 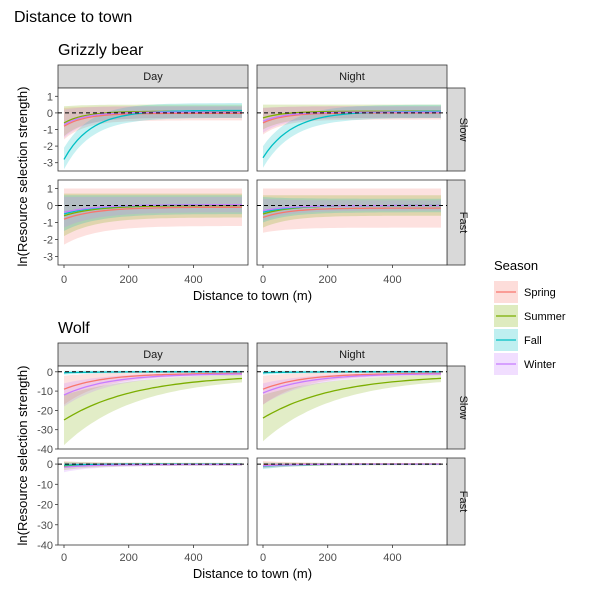 What do you see at coordinates (540, 293) in the screenshot?
I see `legend-label: Spring` at bounding box center [540, 293].